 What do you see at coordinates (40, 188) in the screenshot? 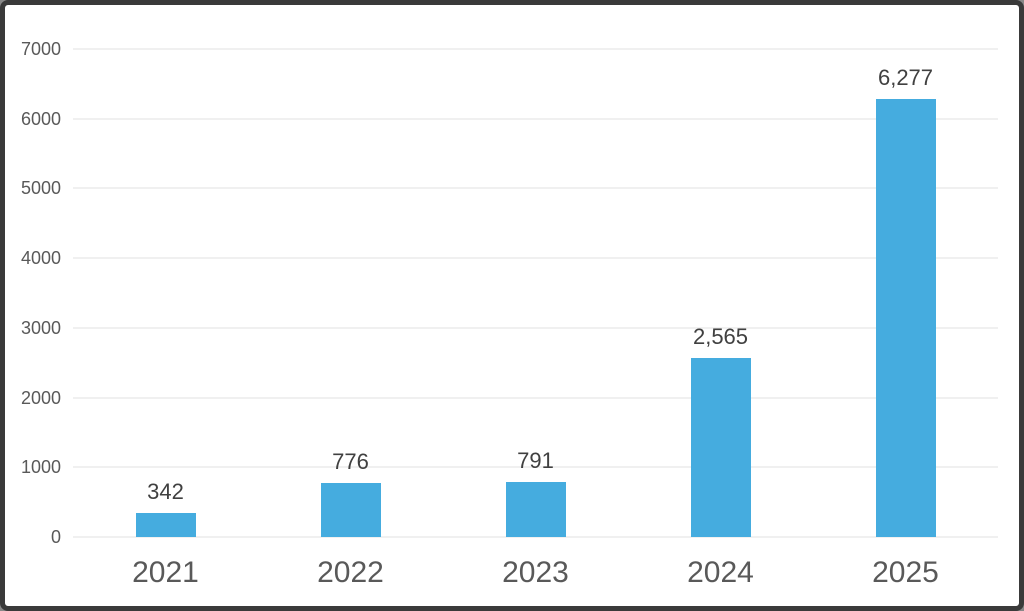
I see `y-axis-tick-label: 5000` at bounding box center [40, 188].